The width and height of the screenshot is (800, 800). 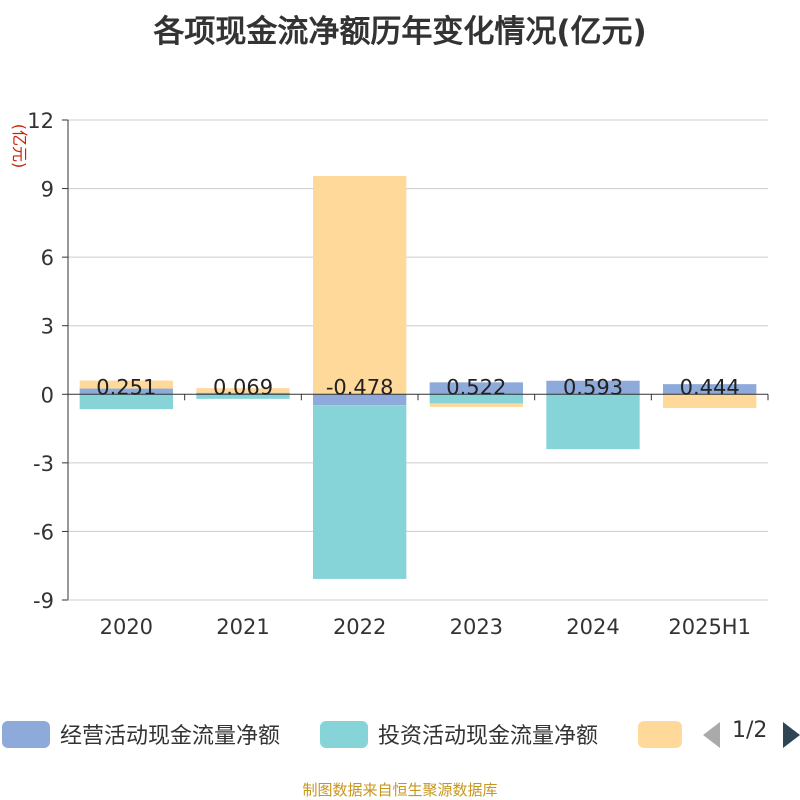 I want to click on y-tick-label: 12, so click(x=40, y=121).